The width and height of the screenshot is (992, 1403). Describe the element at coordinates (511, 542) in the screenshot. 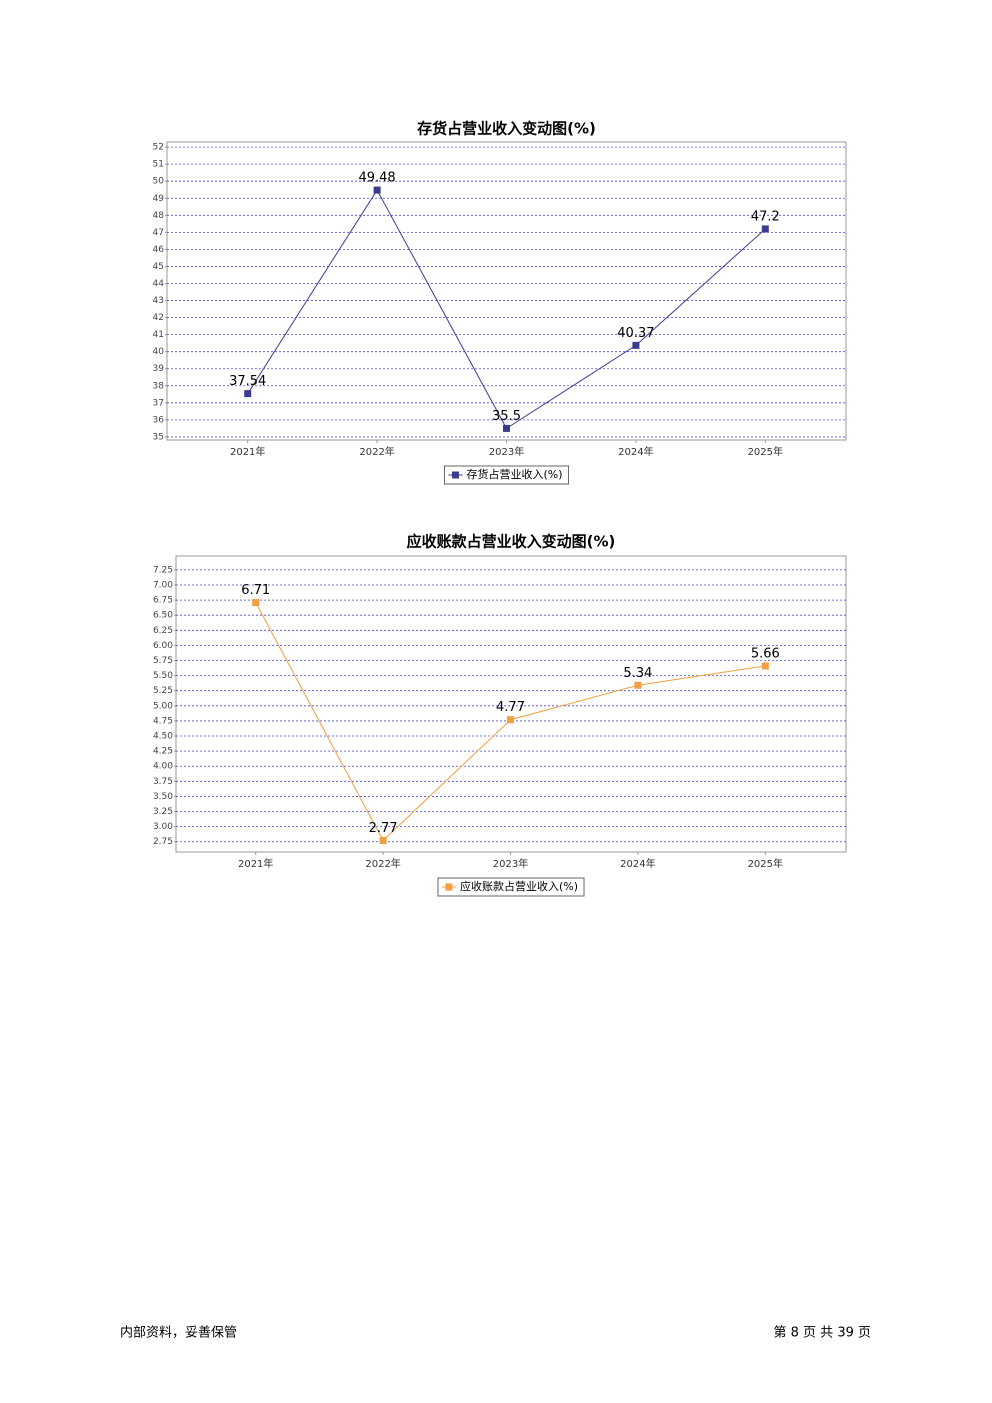

I see `chart-title: 应收账款占营业收入变动图(%)` at that location.